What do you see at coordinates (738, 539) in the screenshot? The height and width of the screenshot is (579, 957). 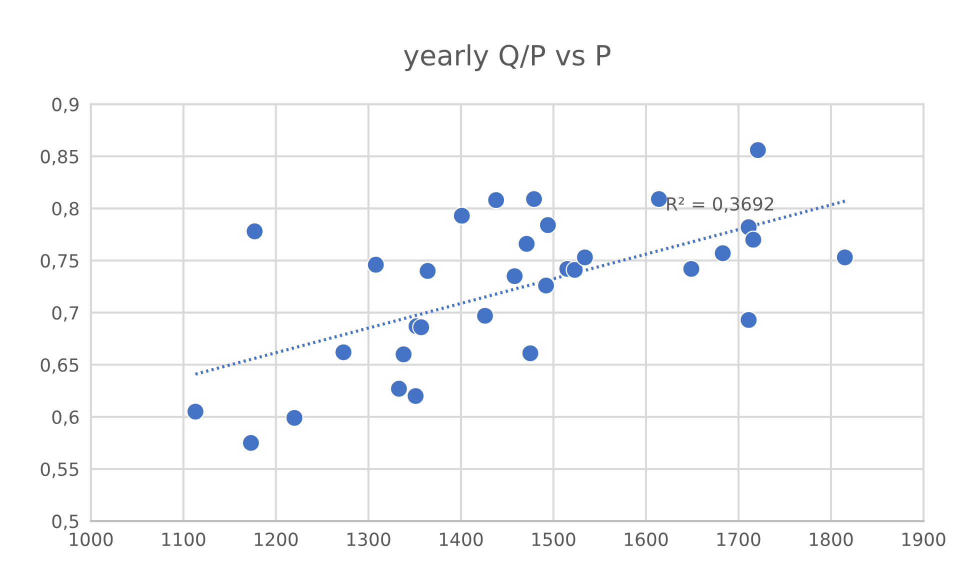 I see `x-tick-label: 1700` at bounding box center [738, 539].